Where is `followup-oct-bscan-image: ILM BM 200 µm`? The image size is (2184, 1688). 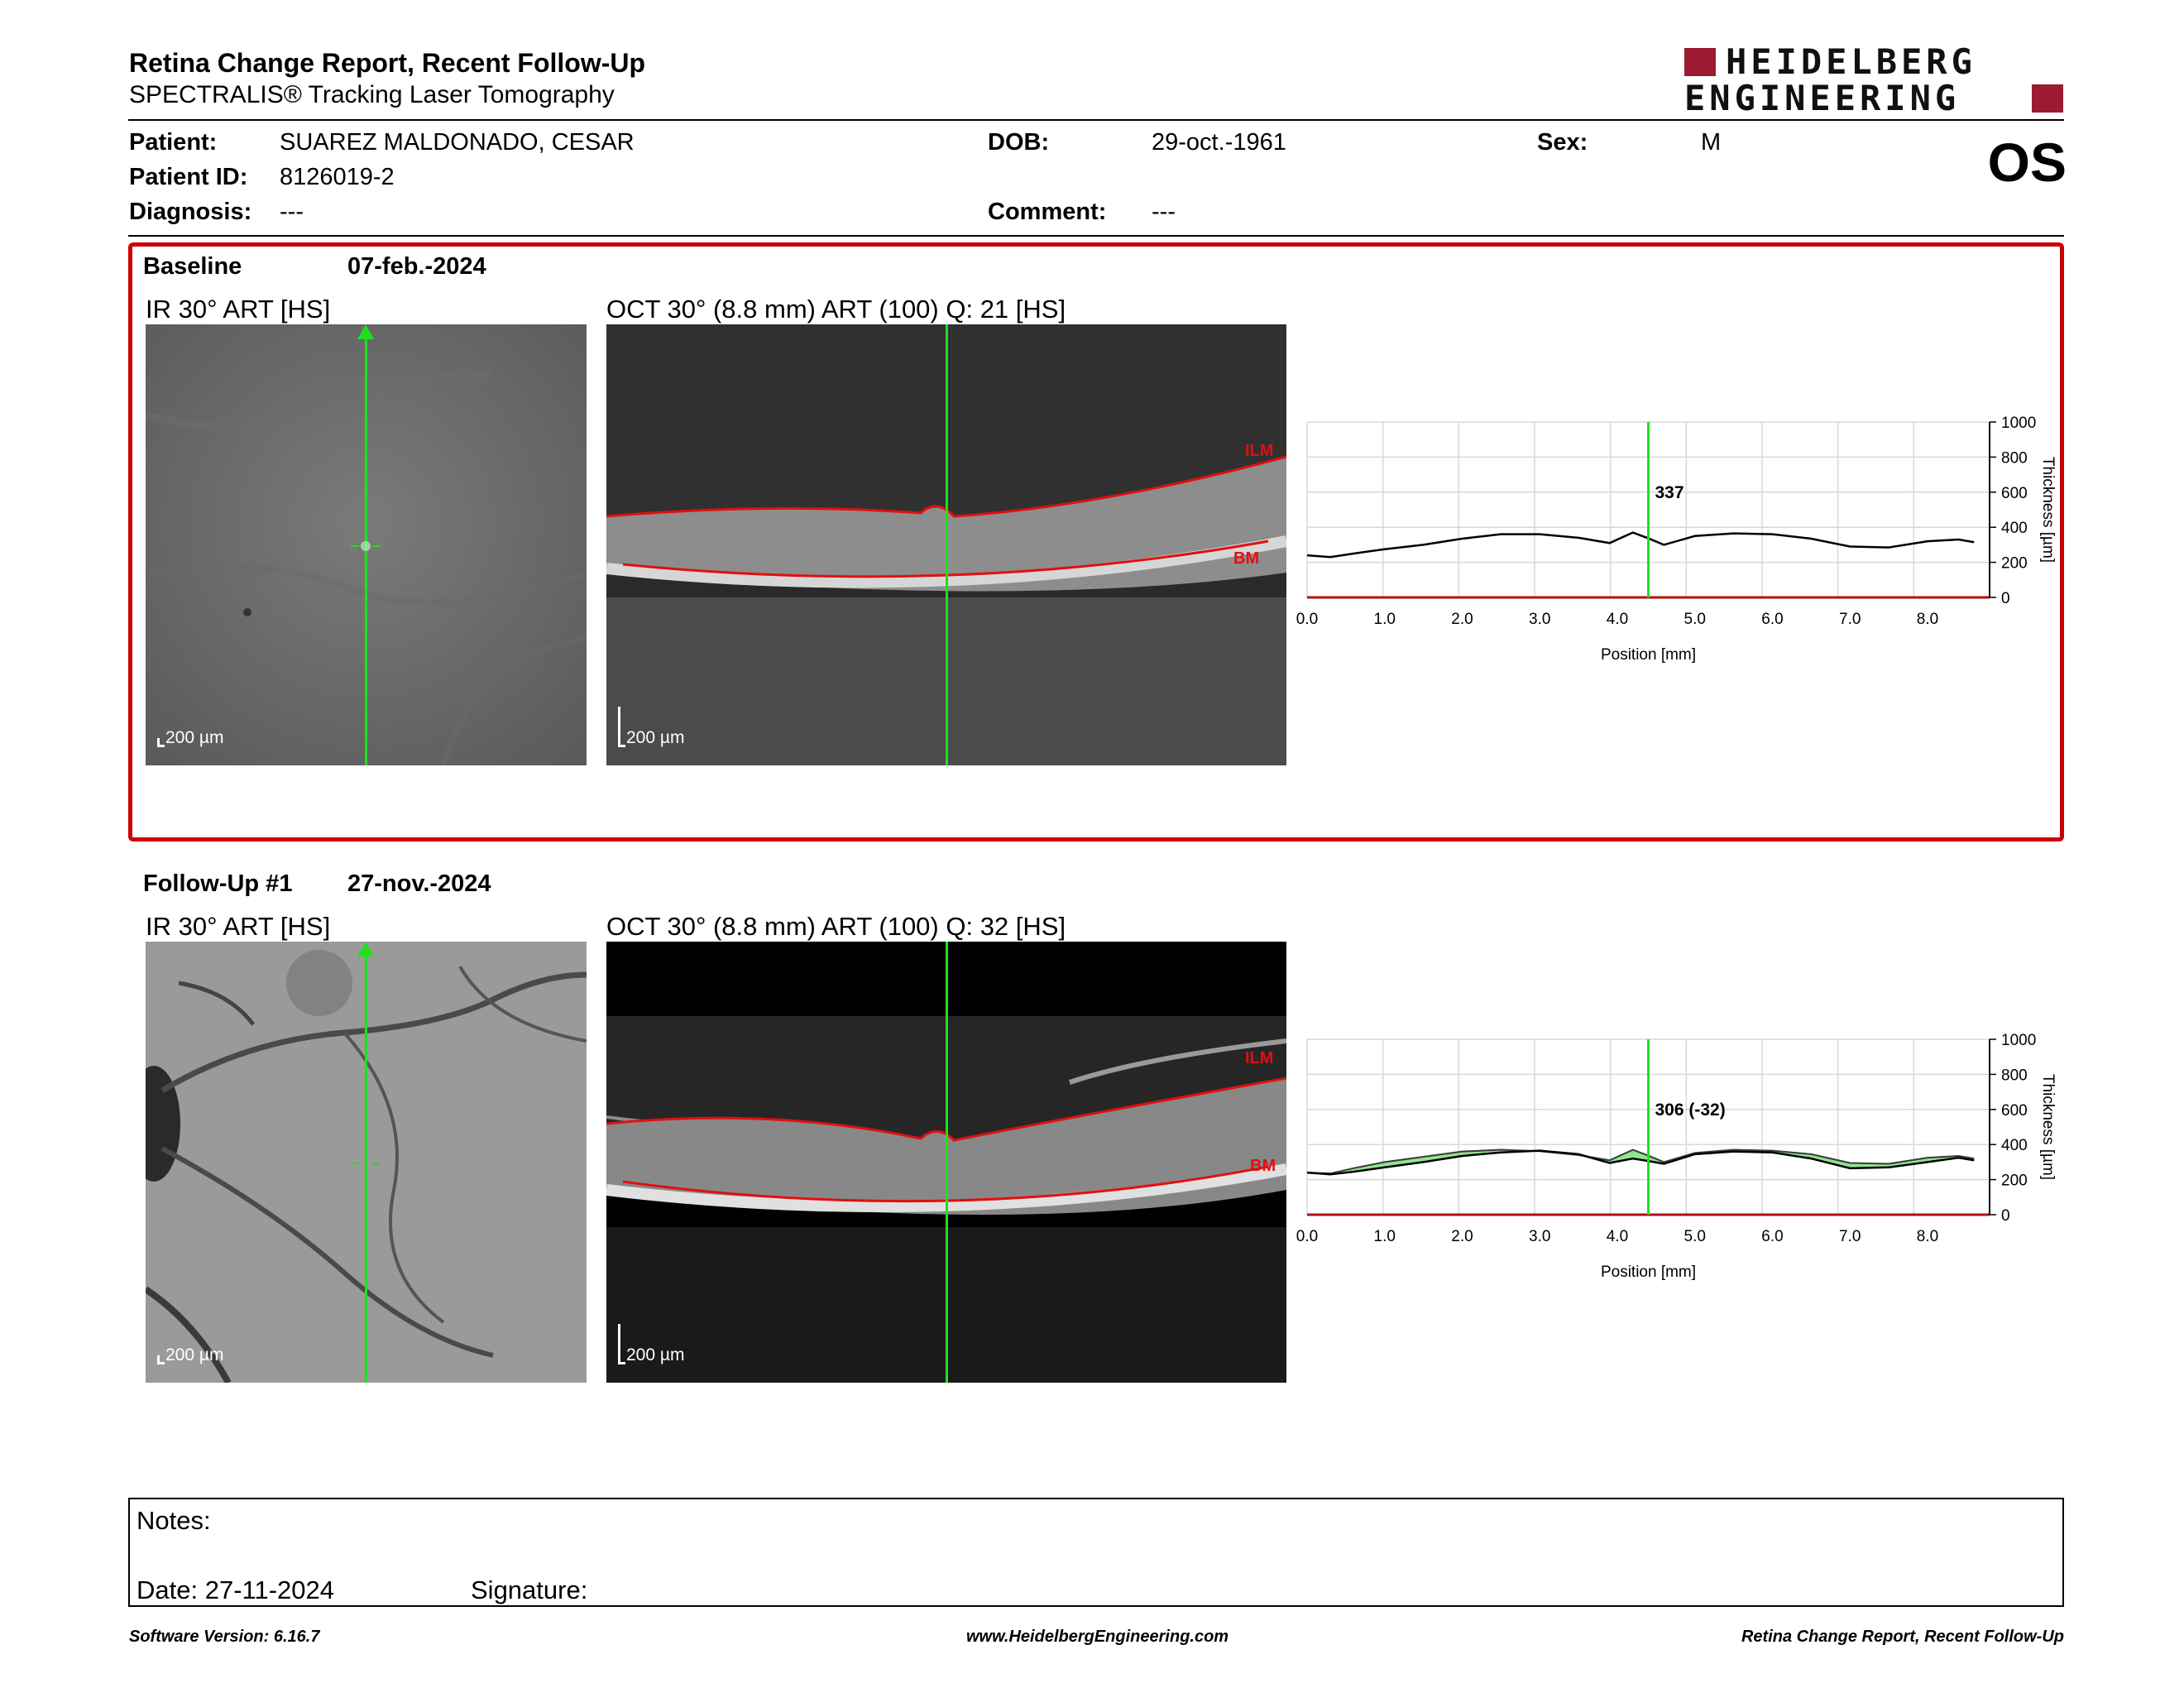
followup-oct-bscan-image: ILM BM 200 µm is located at coordinates (946, 1162).